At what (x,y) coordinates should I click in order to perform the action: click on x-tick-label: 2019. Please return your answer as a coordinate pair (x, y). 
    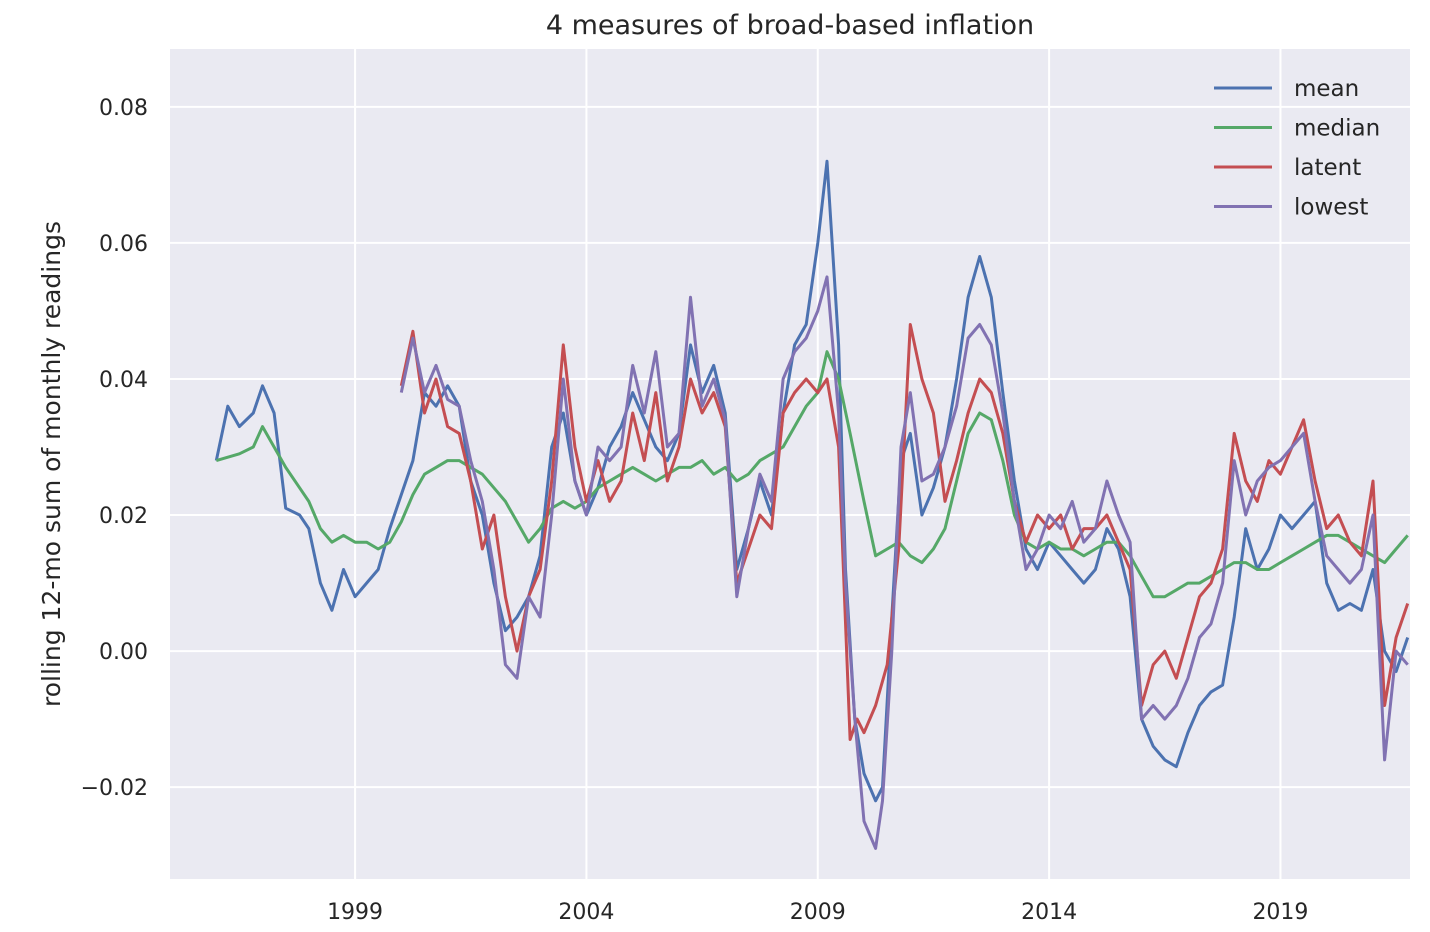
    Looking at the image, I should click on (1280, 912).